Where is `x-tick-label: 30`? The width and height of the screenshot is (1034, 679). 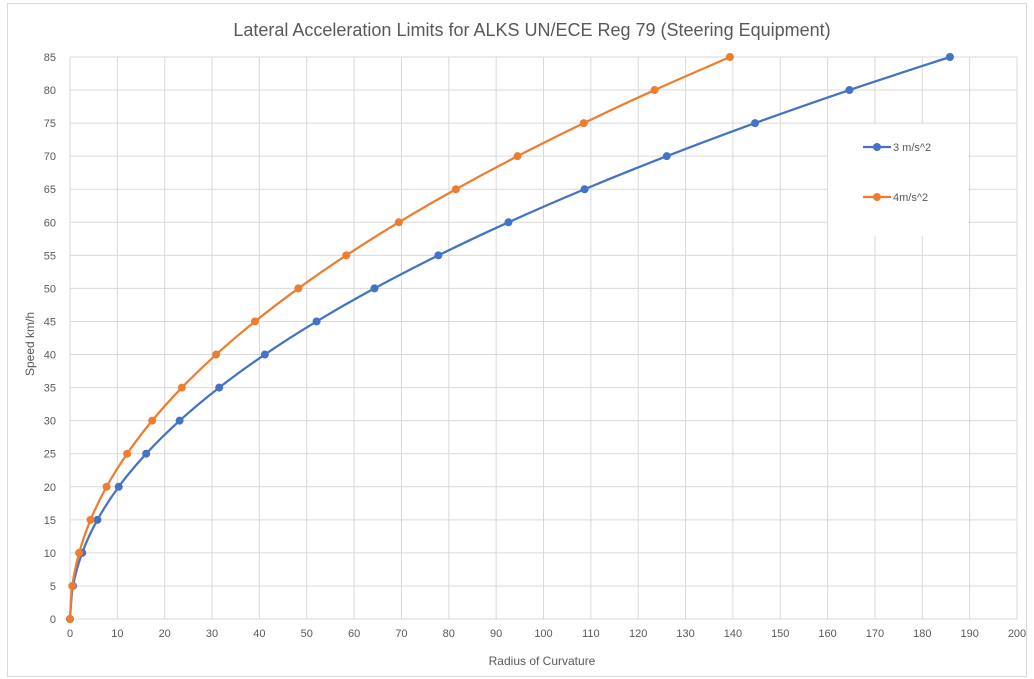
x-tick-label: 30 is located at coordinates (212, 634).